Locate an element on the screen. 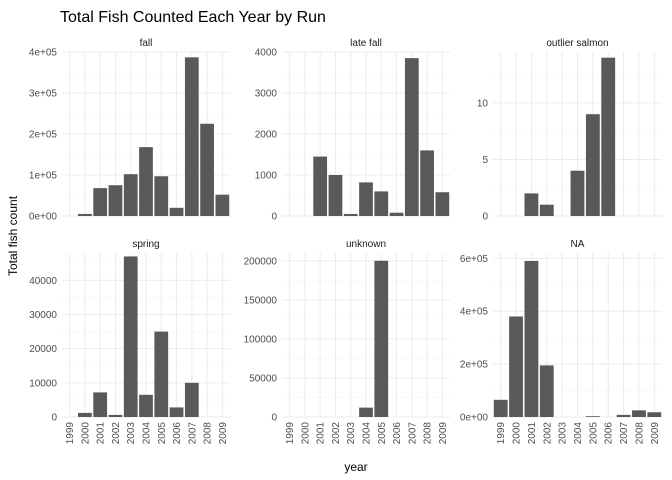 Image resolution: width=672 pixels, height=480 pixels. bar-spring-2004 is located at coordinates (146, 405).